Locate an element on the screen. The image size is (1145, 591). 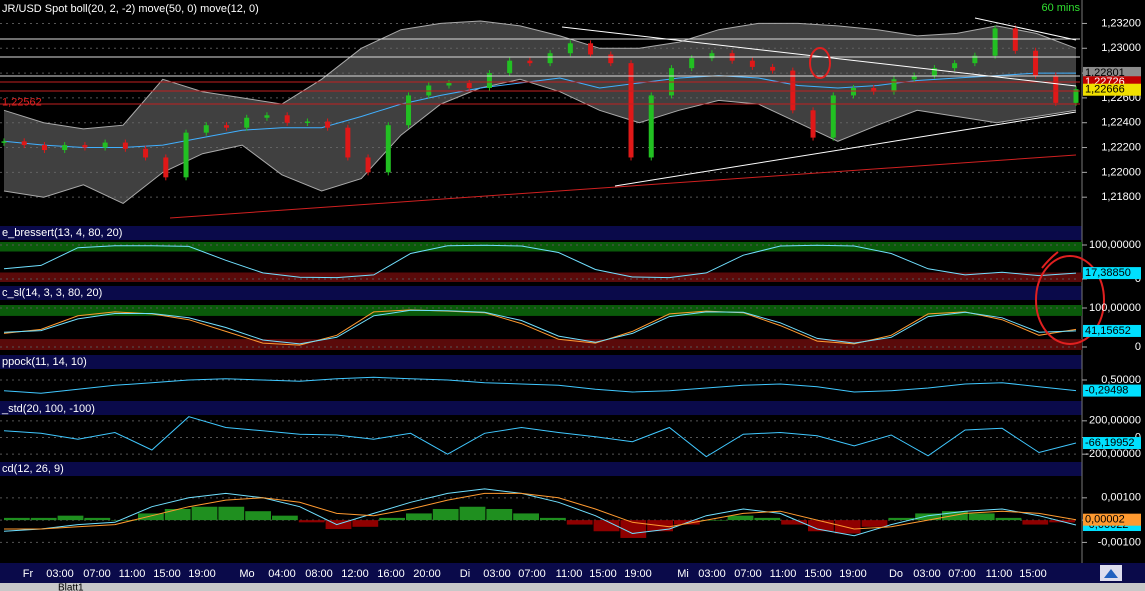
y-tick-label: 1,22200 is located at coordinates (1121, 147).